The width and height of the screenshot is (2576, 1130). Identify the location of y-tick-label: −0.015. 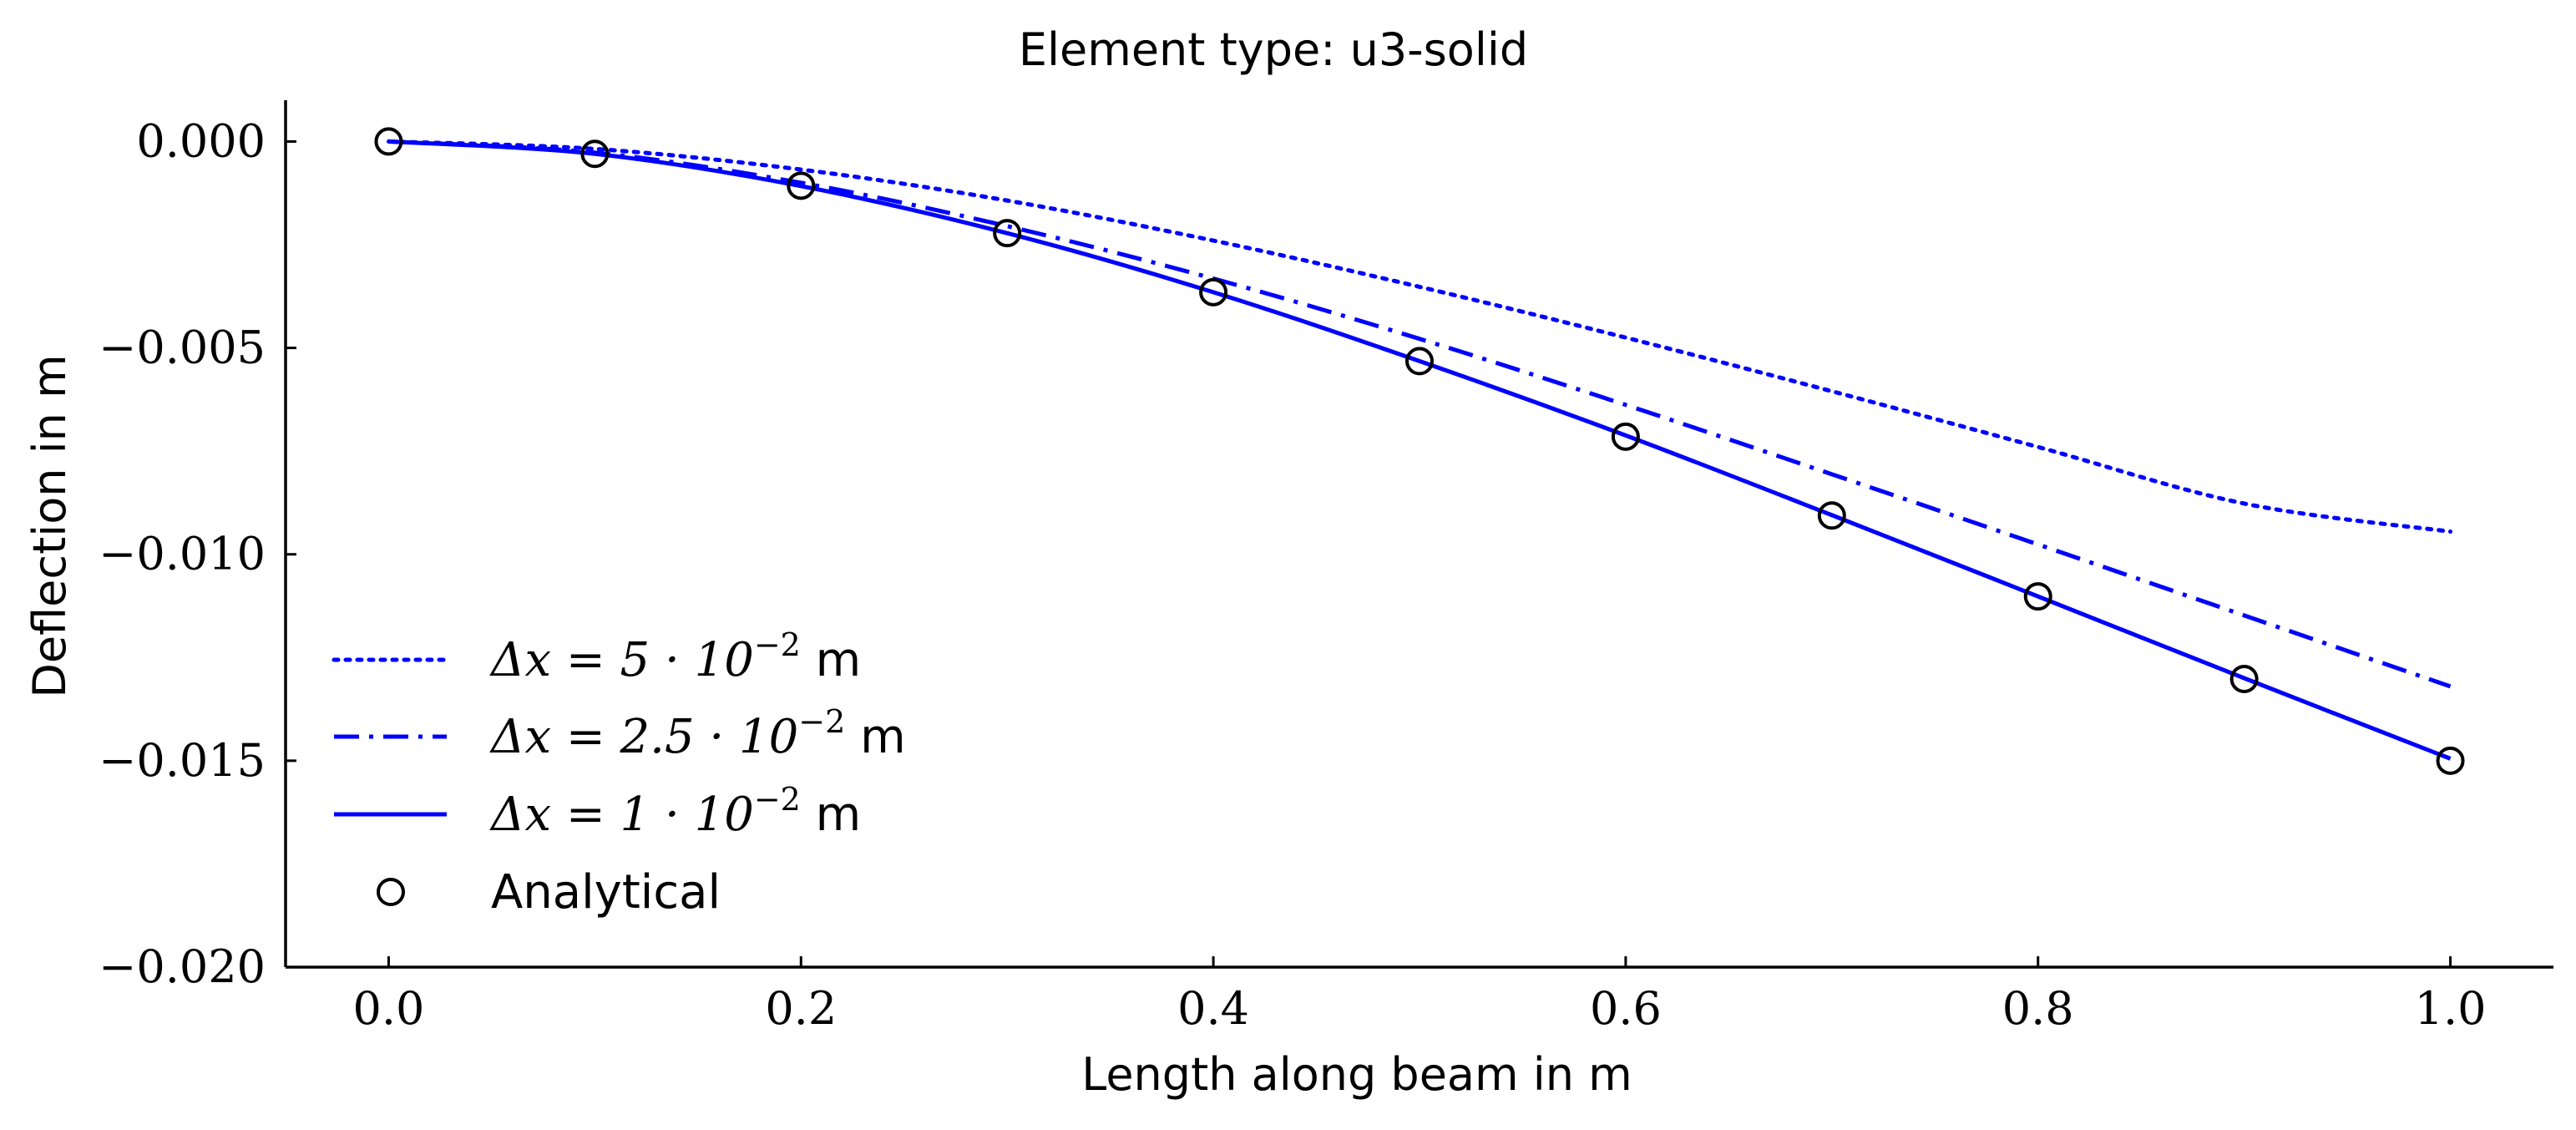
(182, 760).